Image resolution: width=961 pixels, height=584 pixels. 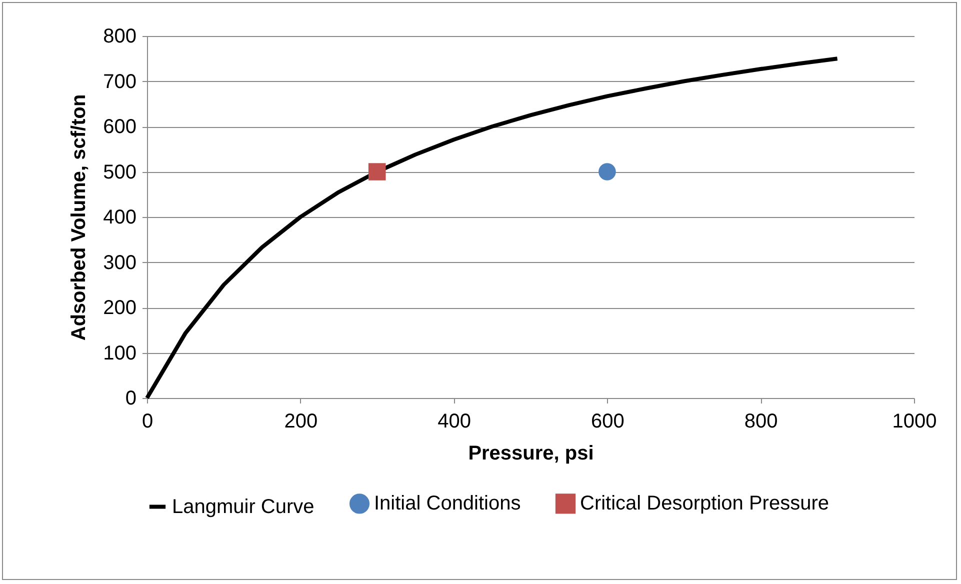 I want to click on x-tick-label: 800, so click(x=761, y=421).